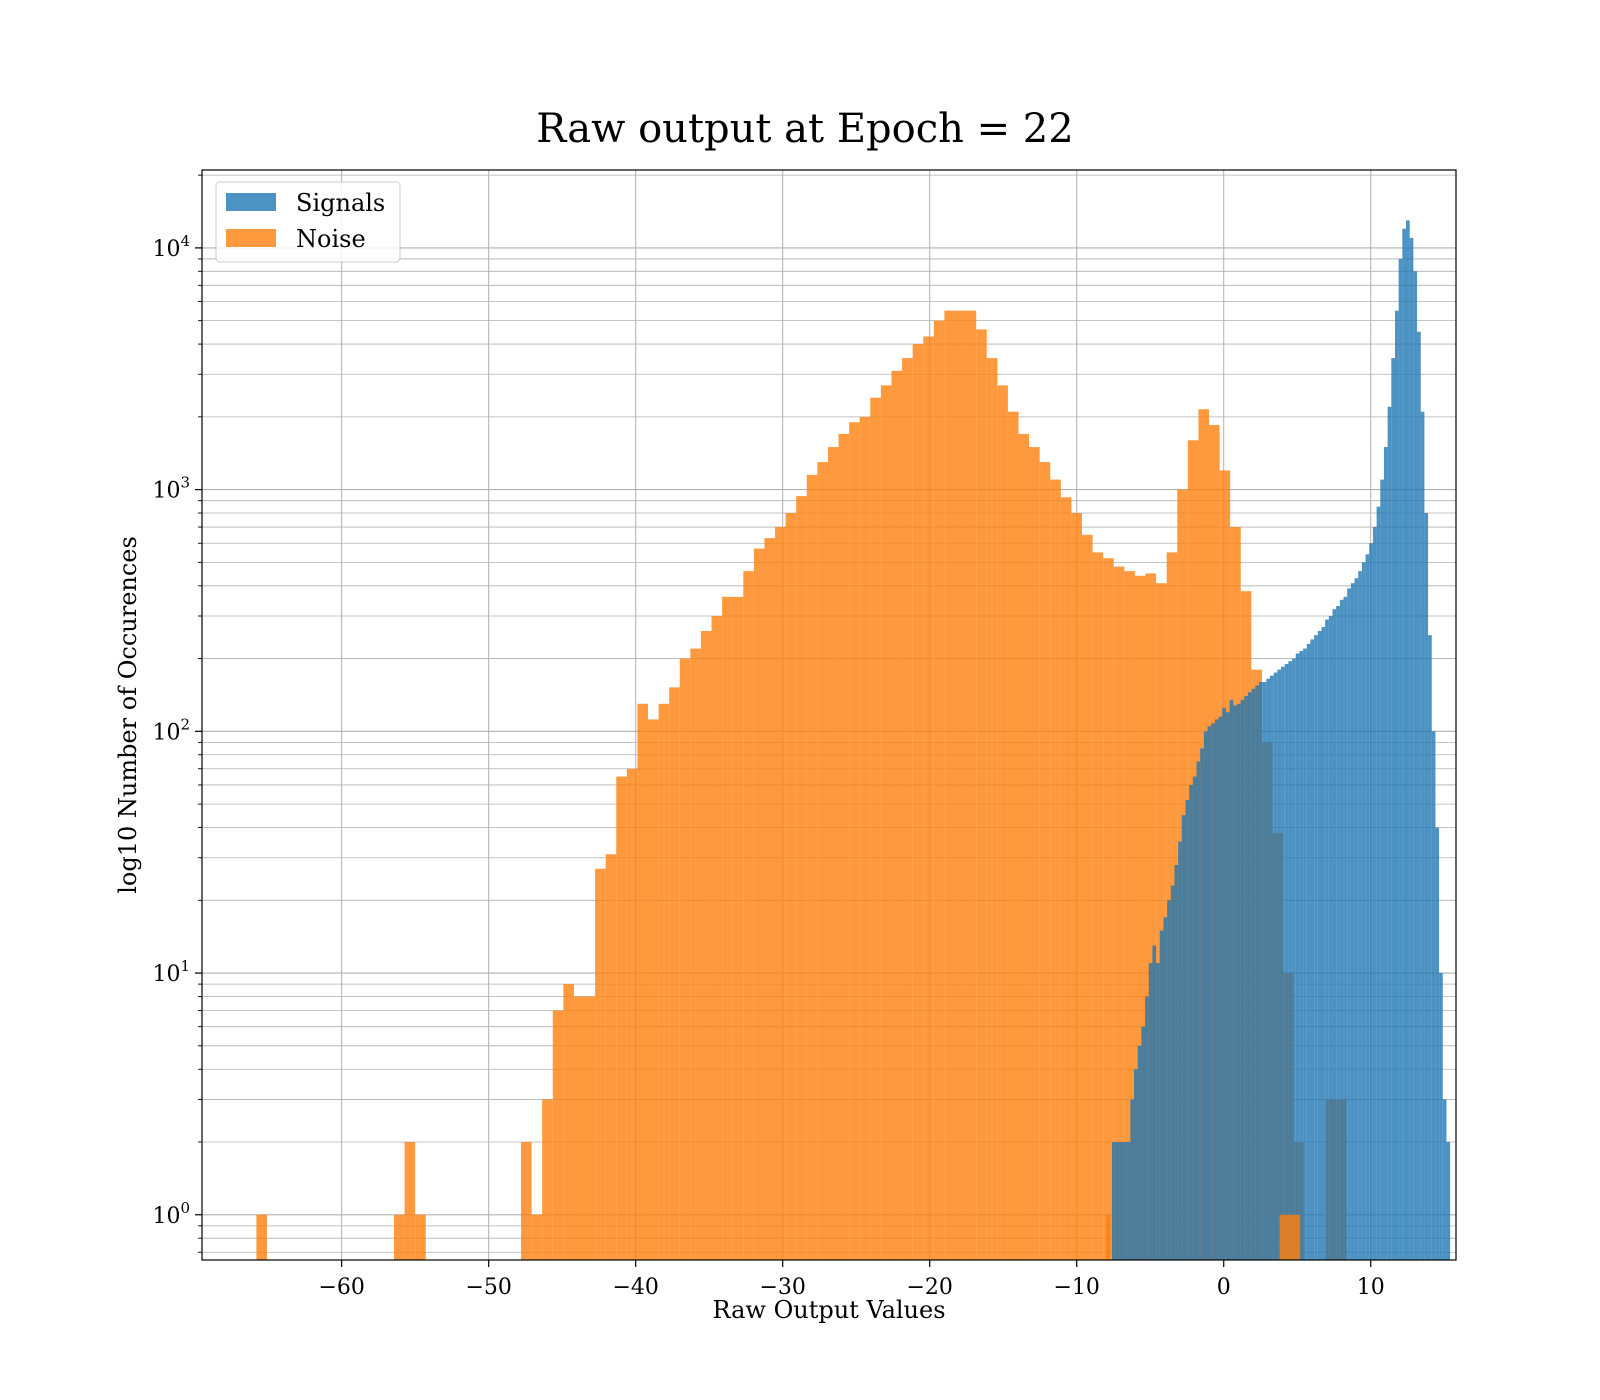 The image size is (1600, 1400). I want to click on y-axis-label: log10 Number of Occurences, so click(128, 715).